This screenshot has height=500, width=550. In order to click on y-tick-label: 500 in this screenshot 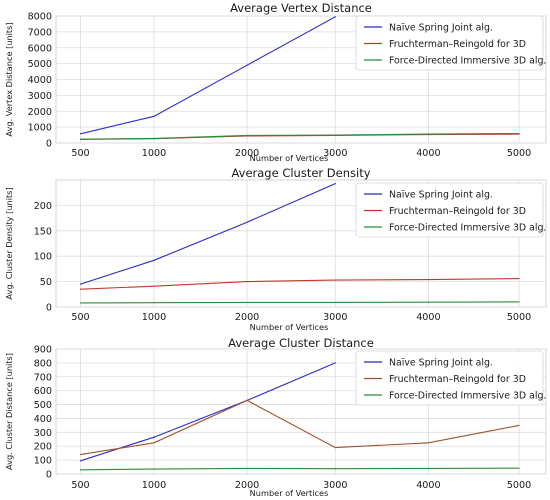, I will do `click(43, 405)`.